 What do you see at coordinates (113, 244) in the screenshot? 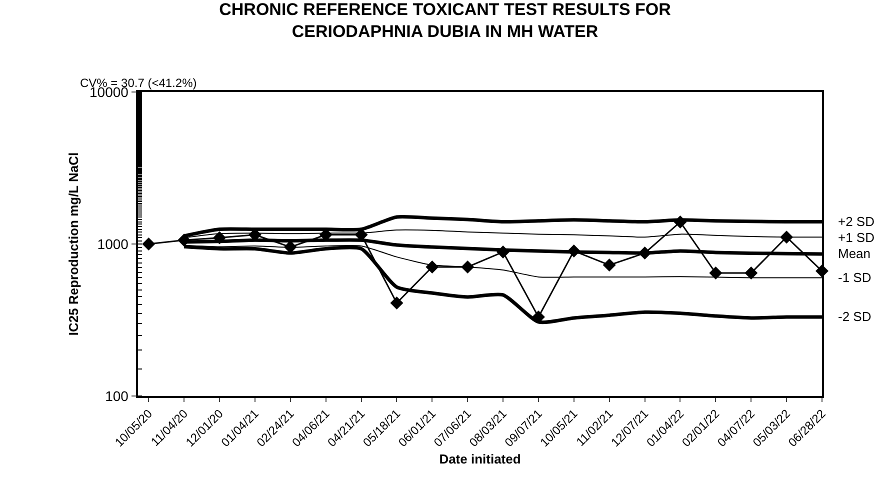
I see `y-tick-label: 1000` at bounding box center [113, 244].